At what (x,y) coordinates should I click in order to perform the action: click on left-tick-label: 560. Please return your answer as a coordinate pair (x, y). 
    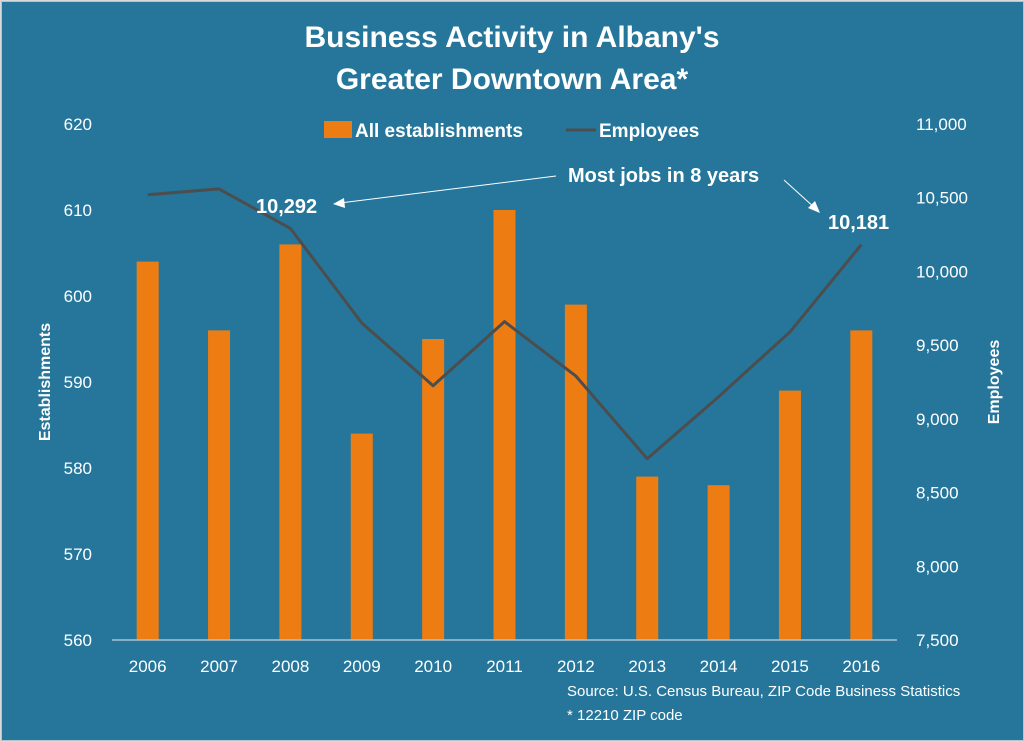
    Looking at the image, I should click on (78, 640).